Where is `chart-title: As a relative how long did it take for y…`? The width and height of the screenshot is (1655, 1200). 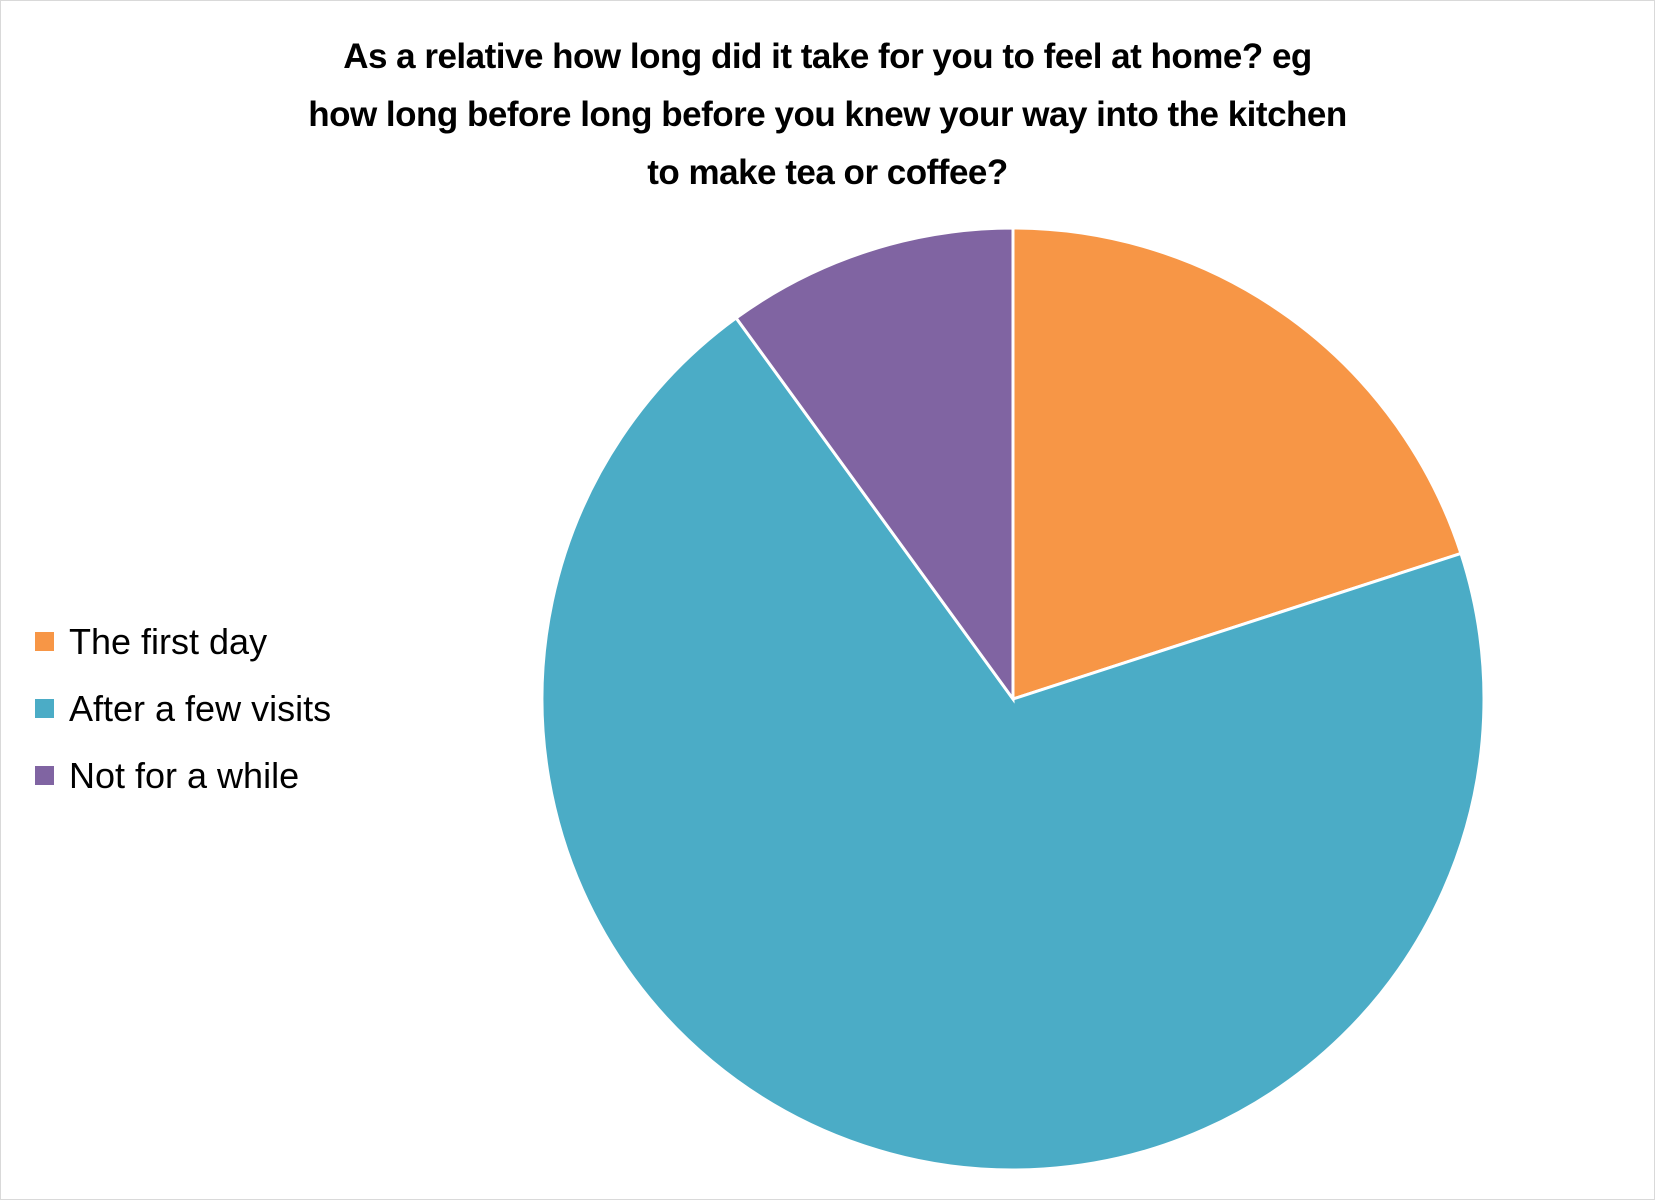
chart-title: As a relative how long did it take for y… is located at coordinates (827, 115).